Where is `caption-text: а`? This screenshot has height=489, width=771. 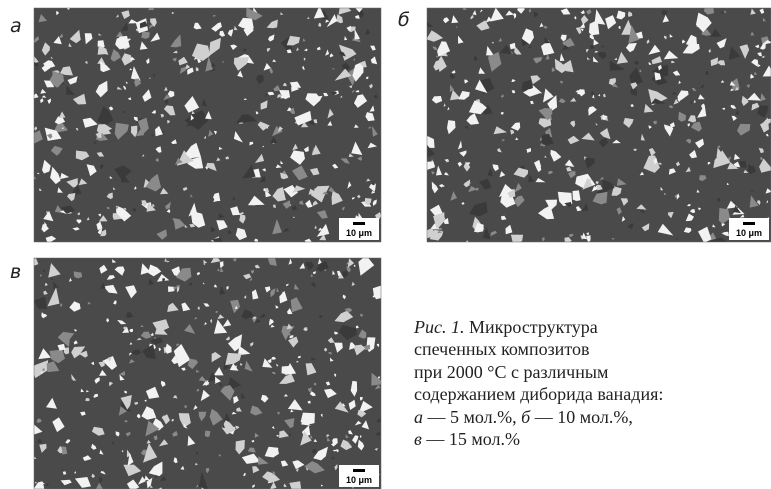
caption-text: а is located at coordinates (418, 416).